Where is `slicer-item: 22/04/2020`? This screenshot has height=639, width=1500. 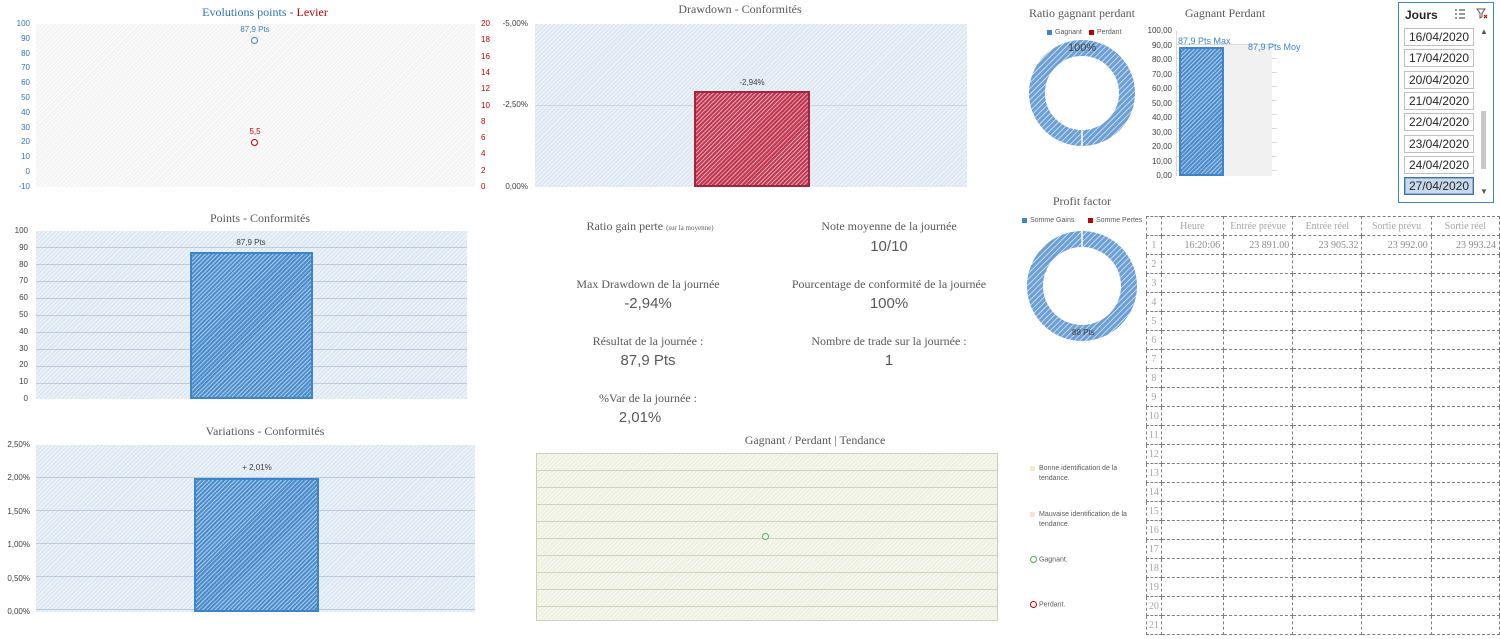
slicer-item: 22/04/2020 is located at coordinates (1439, 122).